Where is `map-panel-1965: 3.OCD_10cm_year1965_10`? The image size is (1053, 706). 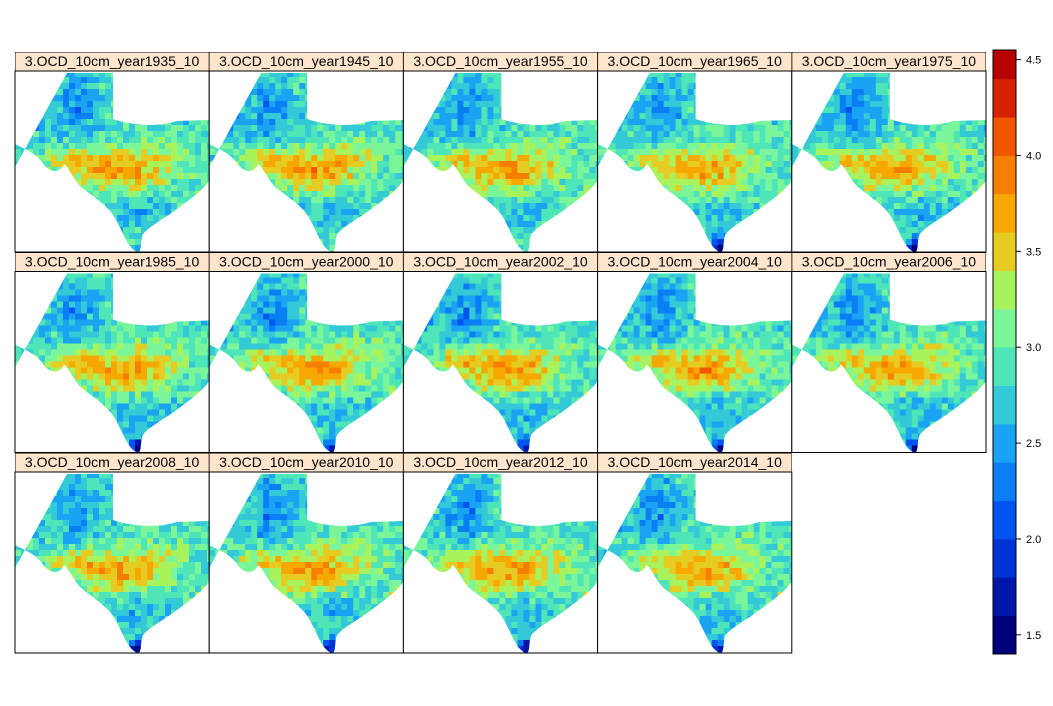 map-panel-1965: 3.OCD_10cm_year1965_10 is located at coordinates (695, 152).